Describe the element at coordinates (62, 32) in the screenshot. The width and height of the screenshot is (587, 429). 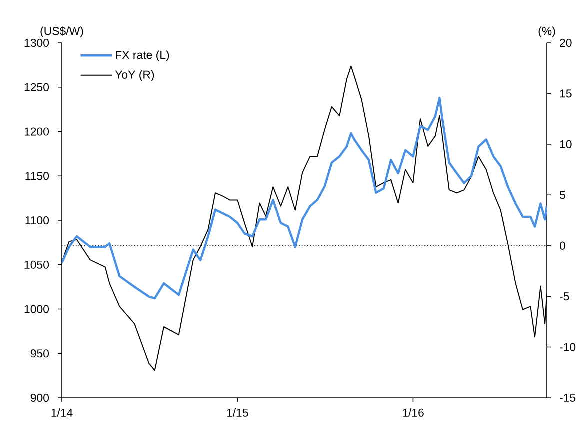
I see `y-axis-title: (US$/W)` at that location.